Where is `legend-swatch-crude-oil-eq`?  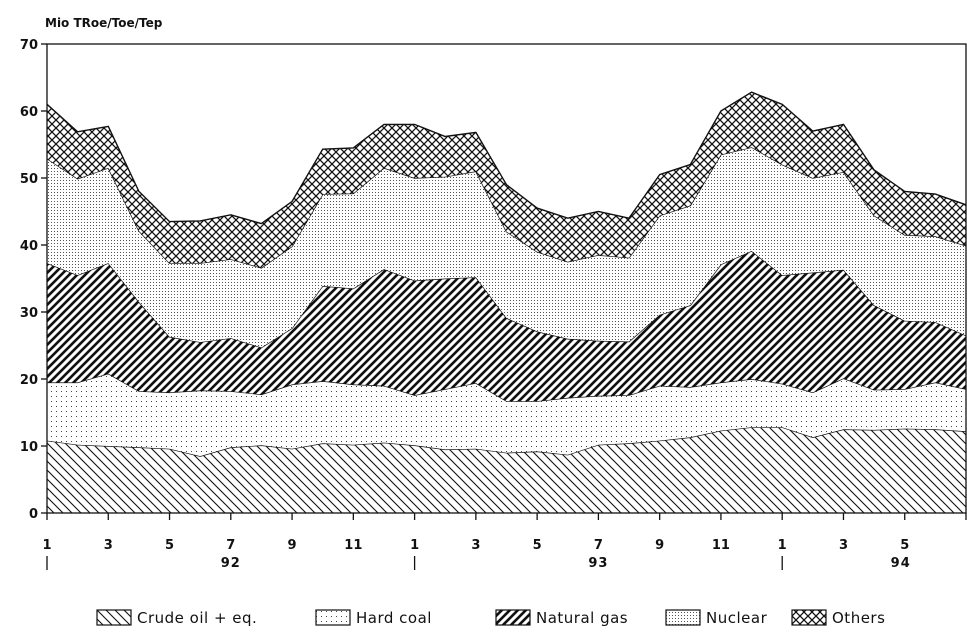
legend-swatch-crude-oil-eq is located at coordinates (114, 617).